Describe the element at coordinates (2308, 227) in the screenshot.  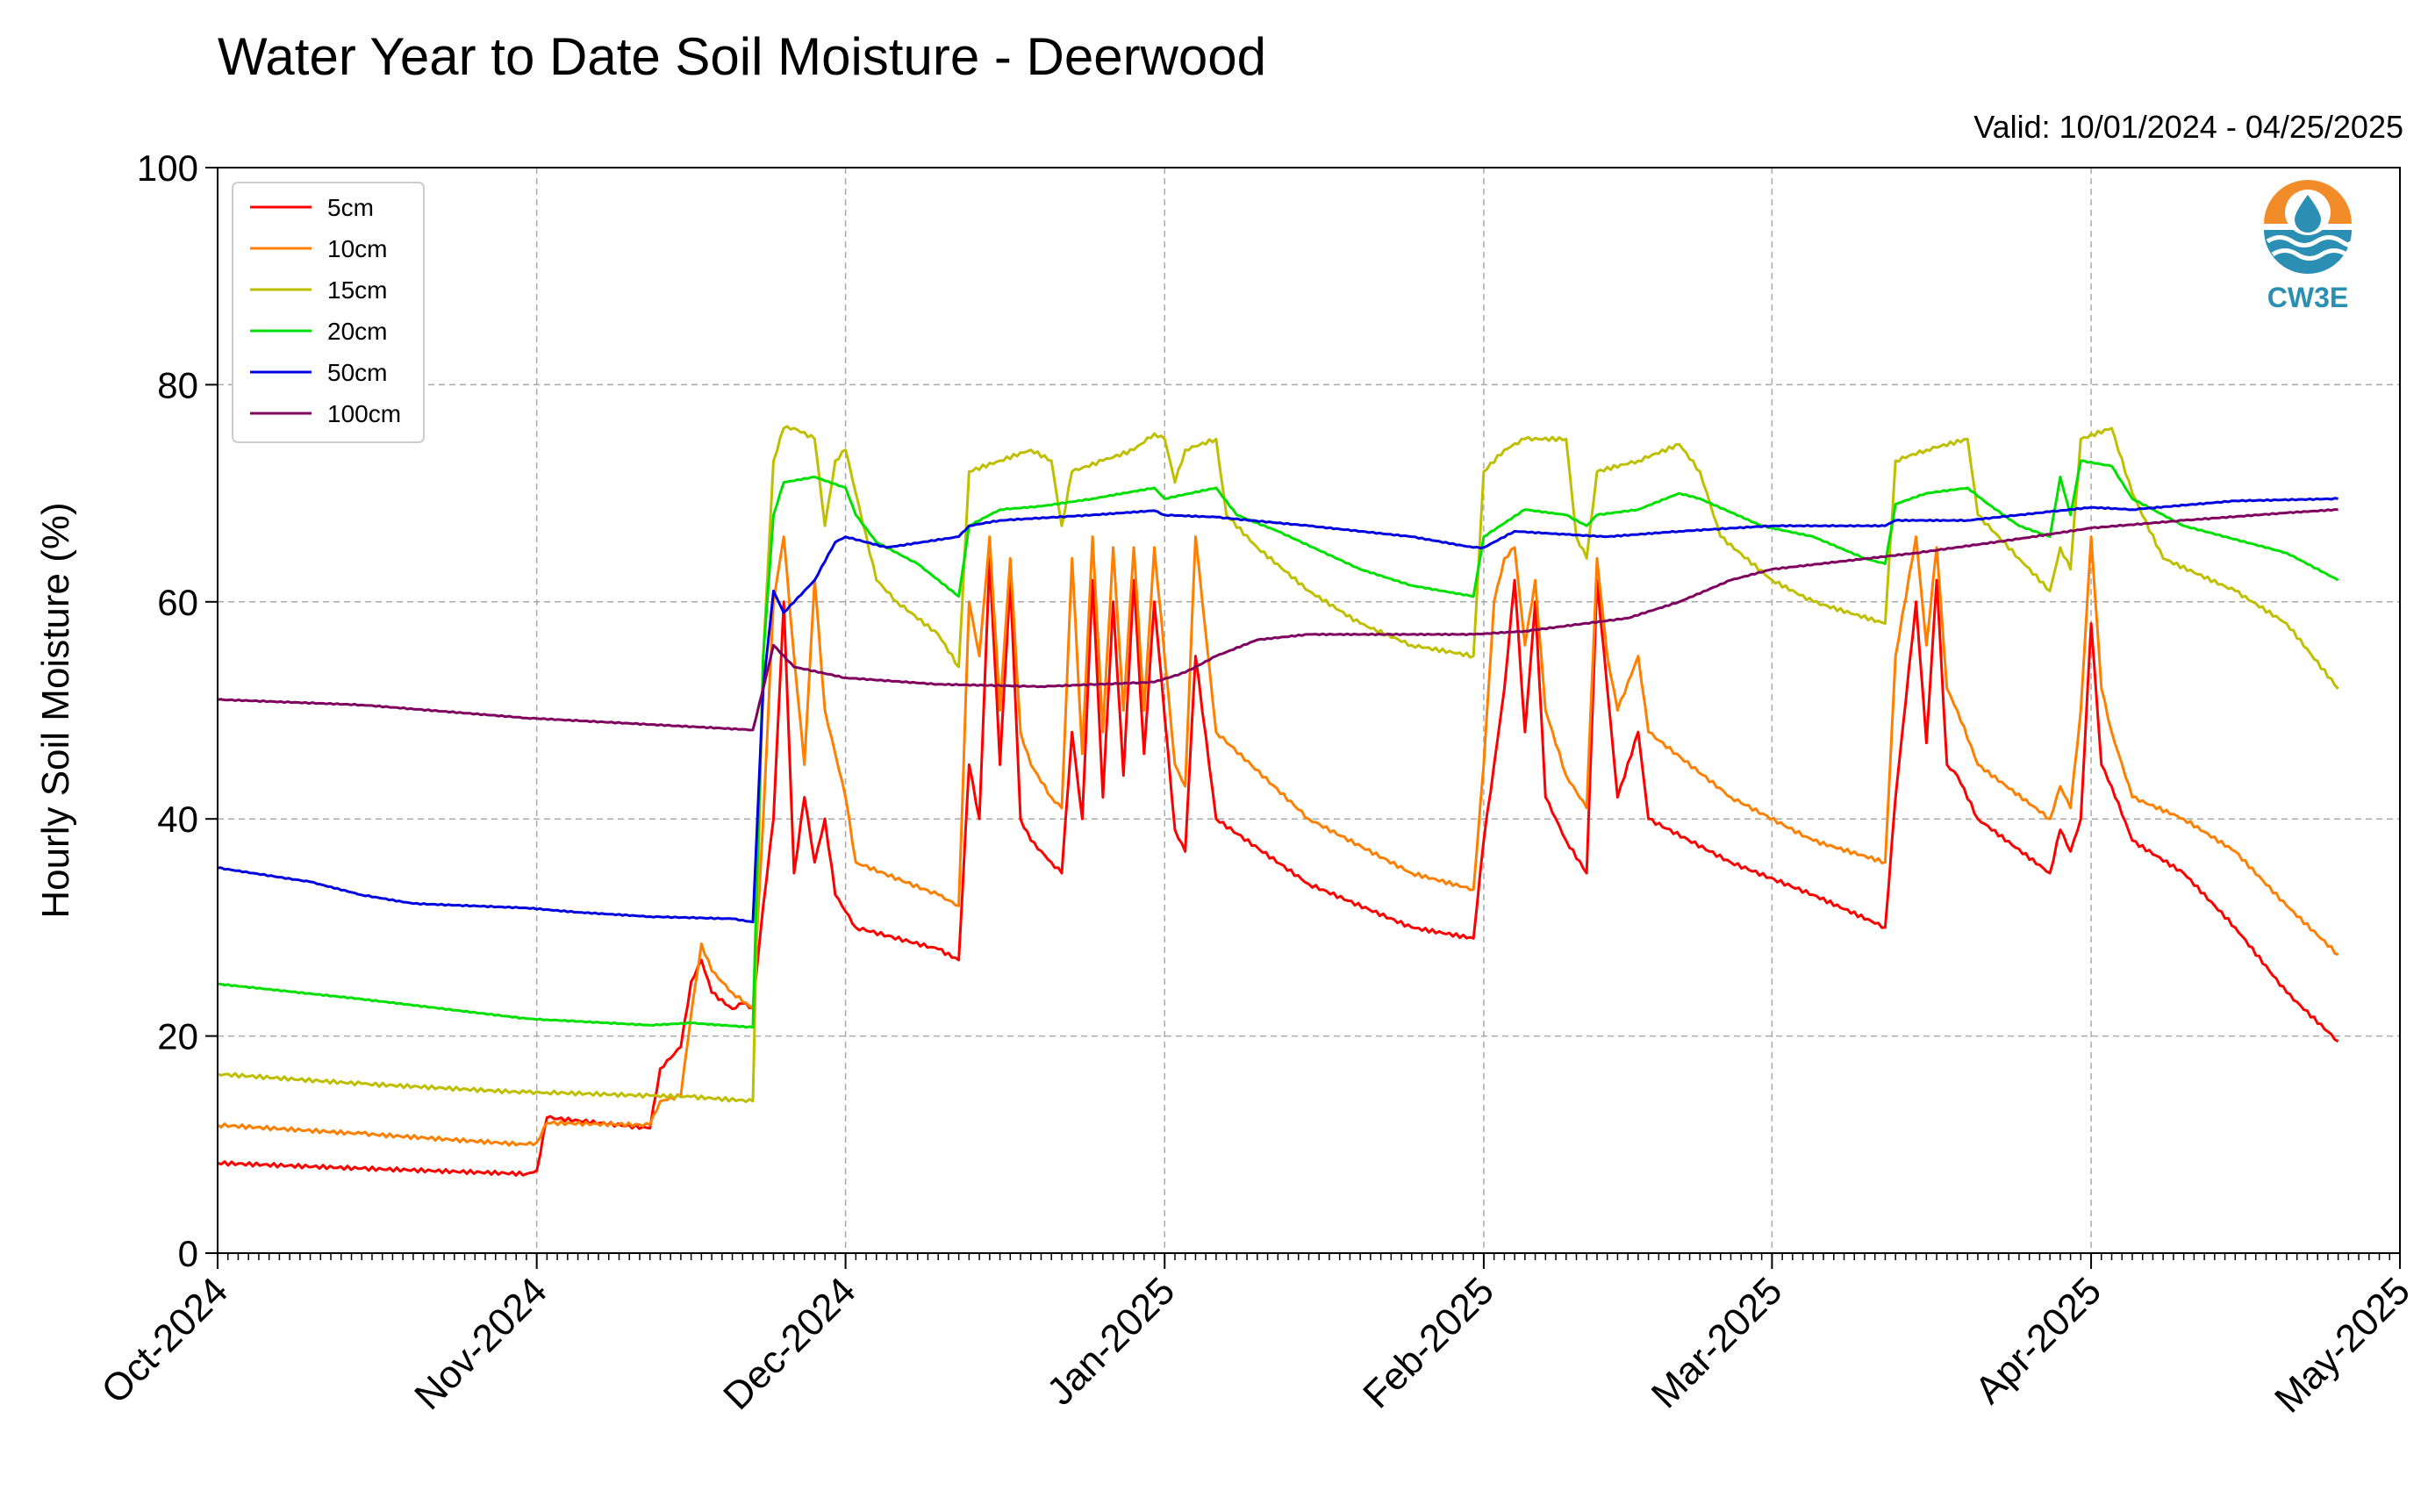
I see `water-drop-logo-icon` at that location.